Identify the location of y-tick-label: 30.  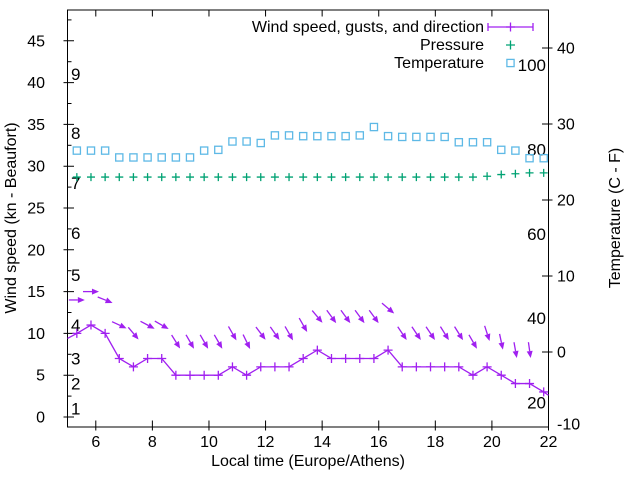
(36, 167).